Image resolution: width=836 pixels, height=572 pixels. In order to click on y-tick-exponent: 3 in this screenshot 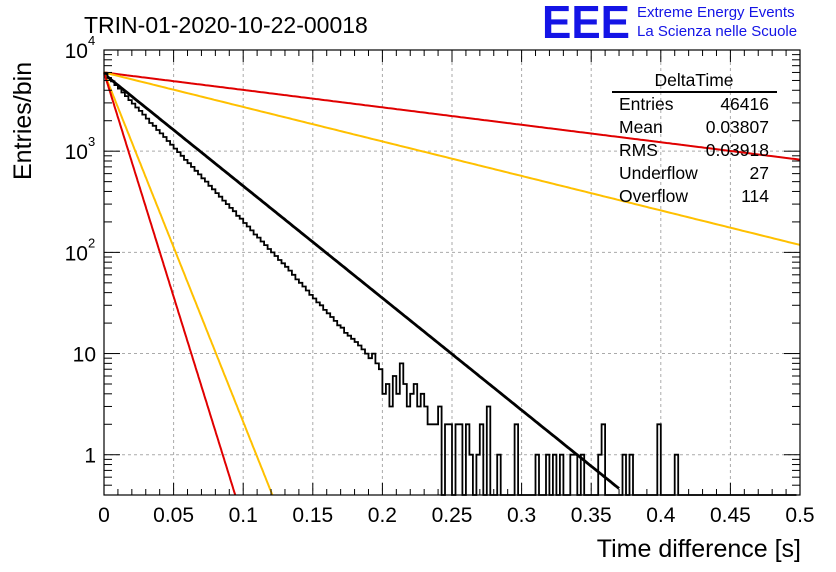, I will do `click(91, 141)`.